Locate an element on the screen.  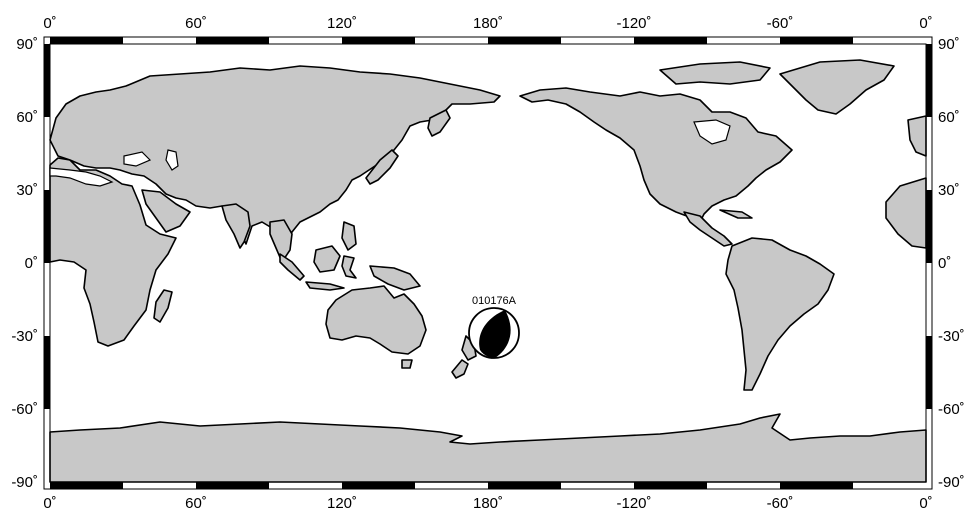
latitude-label-right: 90˚ is located at coordinates (949, 44).